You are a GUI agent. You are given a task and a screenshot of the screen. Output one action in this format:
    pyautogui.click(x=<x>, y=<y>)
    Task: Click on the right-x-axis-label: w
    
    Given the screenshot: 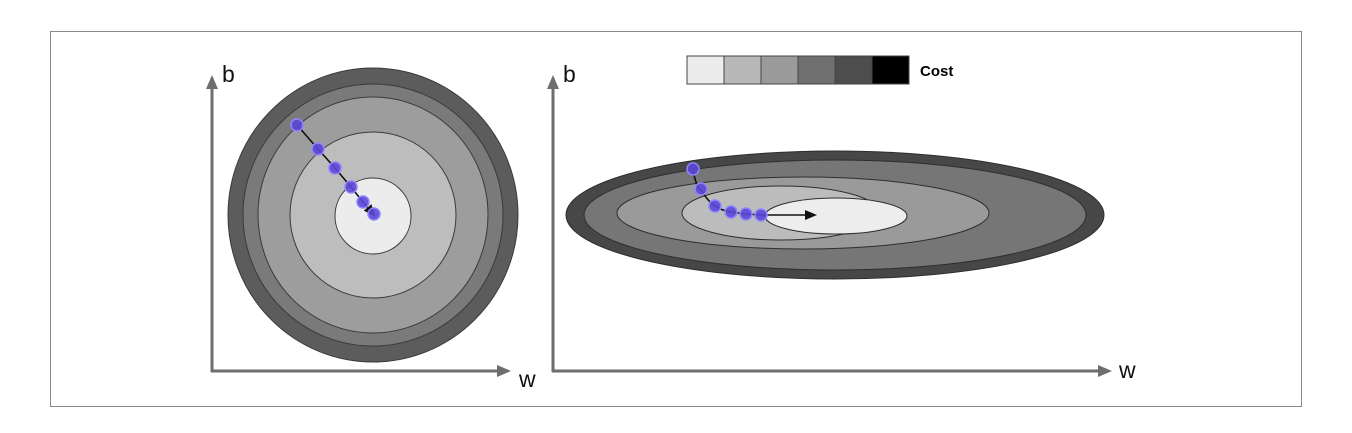 What is the action you would take?
    pyautogui.click(x=1127, y=370)
    